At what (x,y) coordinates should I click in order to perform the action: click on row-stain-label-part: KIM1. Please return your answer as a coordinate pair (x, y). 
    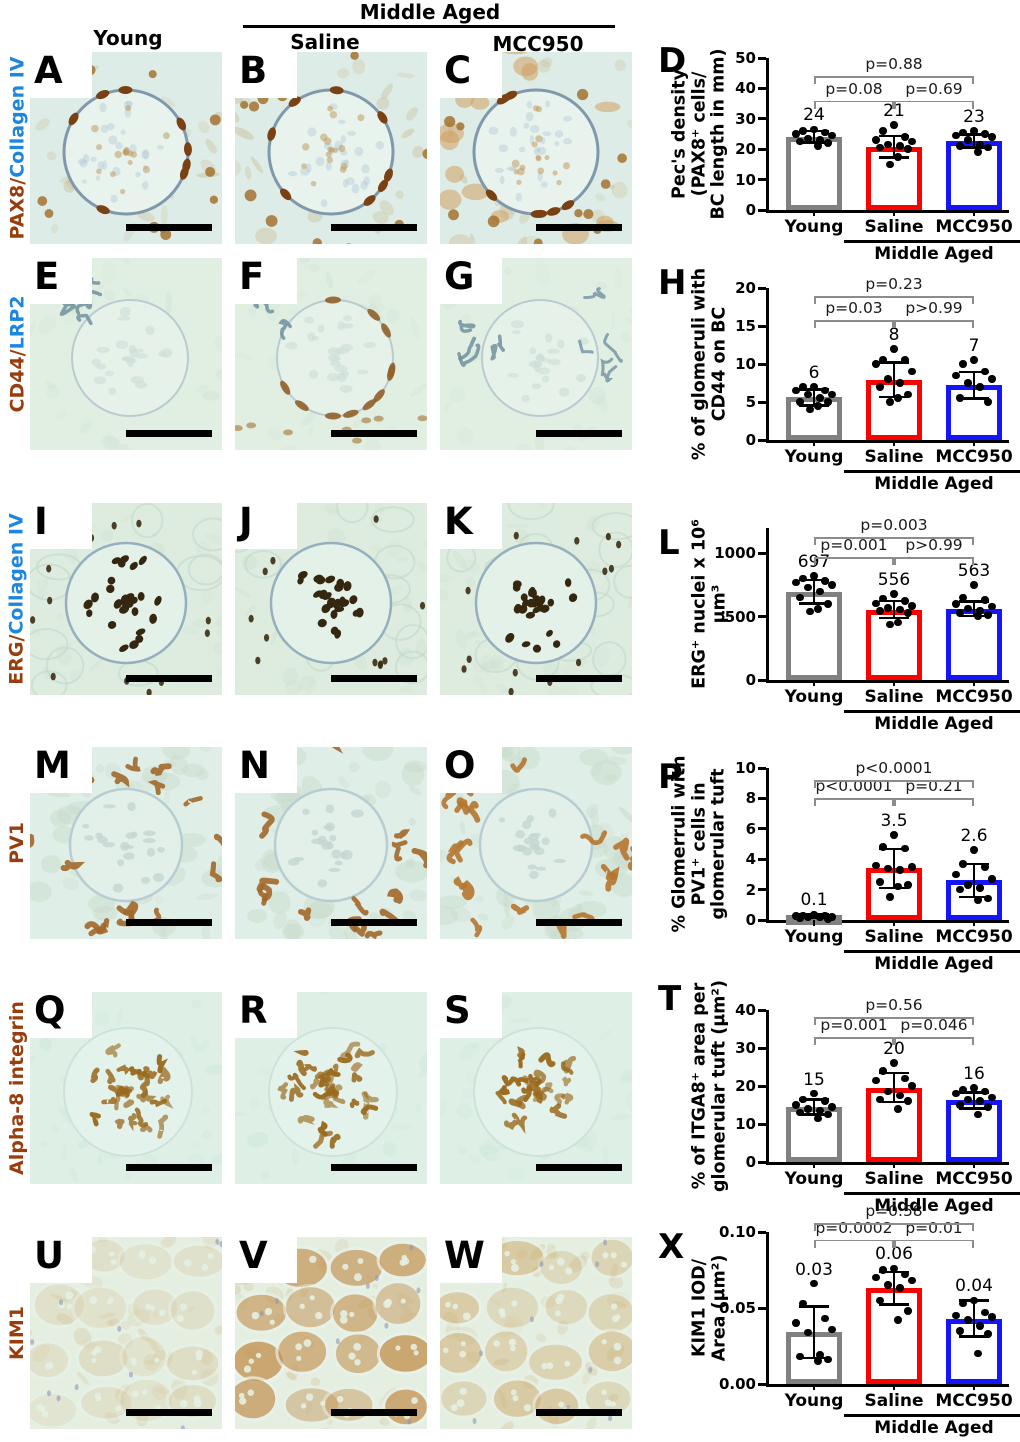
    Looking at the image, I should click on (17, 1333).